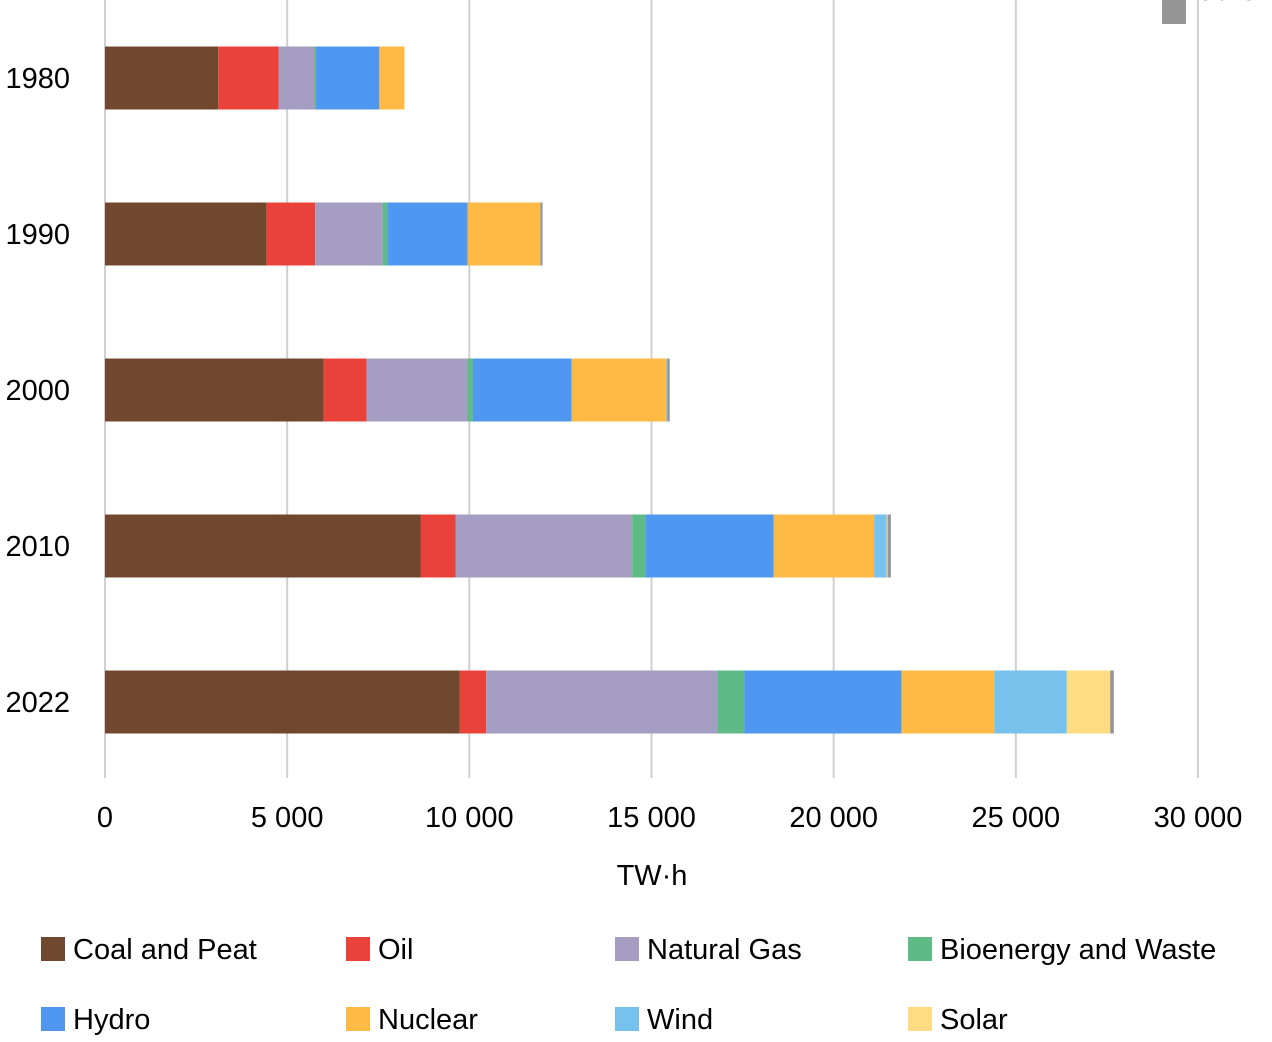  Describe the element at coordinates (823, 702) in the screenshot. I see `bar-segment-2022-hydro` at that location.